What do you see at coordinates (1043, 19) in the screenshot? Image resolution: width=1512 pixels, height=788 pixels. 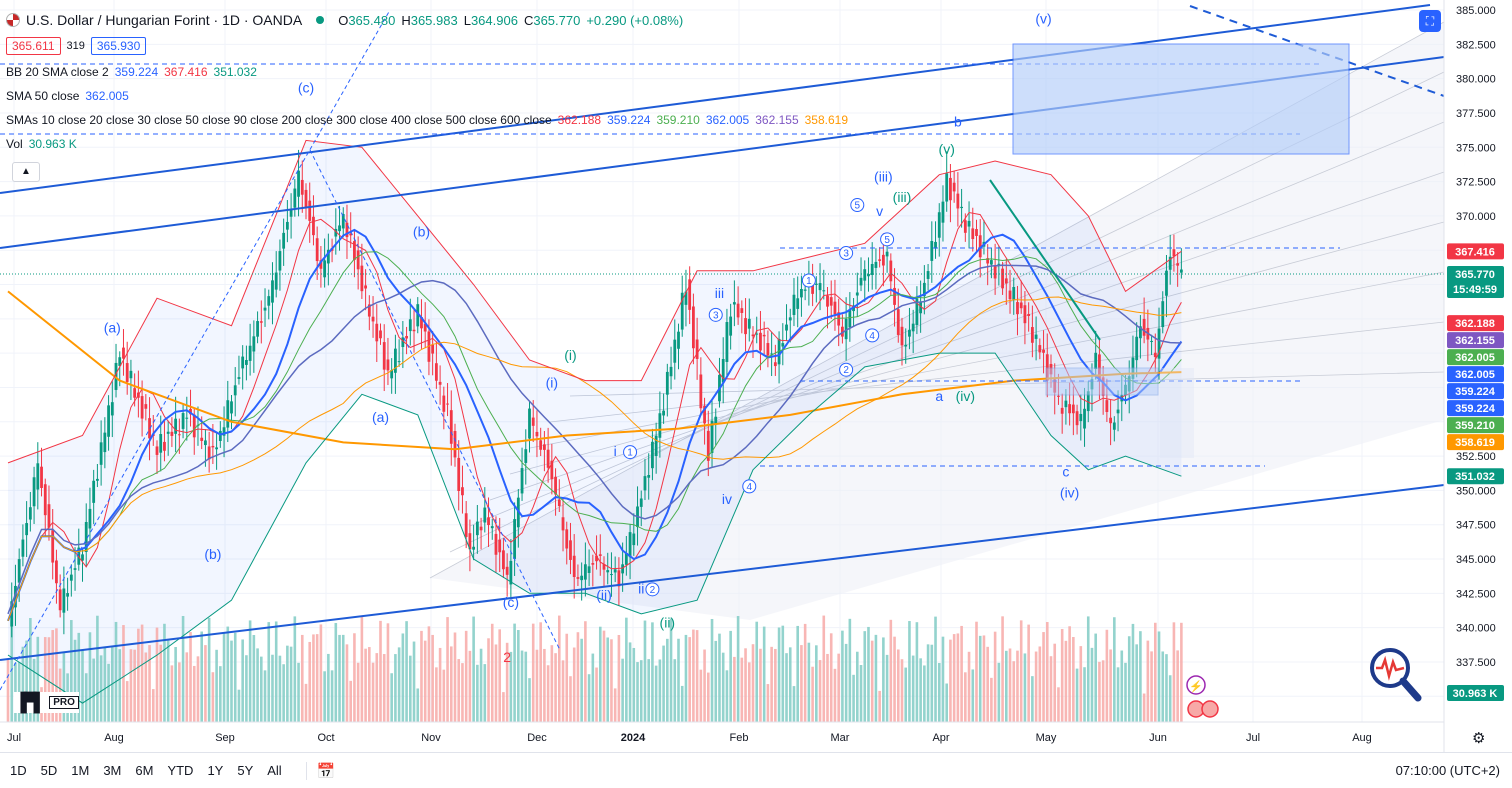 I see `elliott-wave-label: (v)` at bounding box center [1043, 19].